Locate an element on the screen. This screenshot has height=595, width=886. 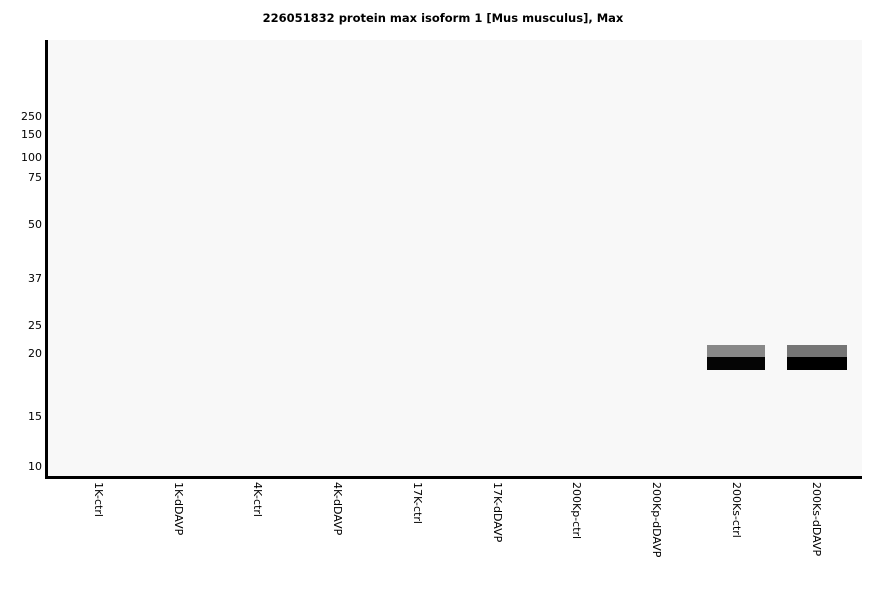
y-tick-label: 10 is located at coordinates (35, 466).